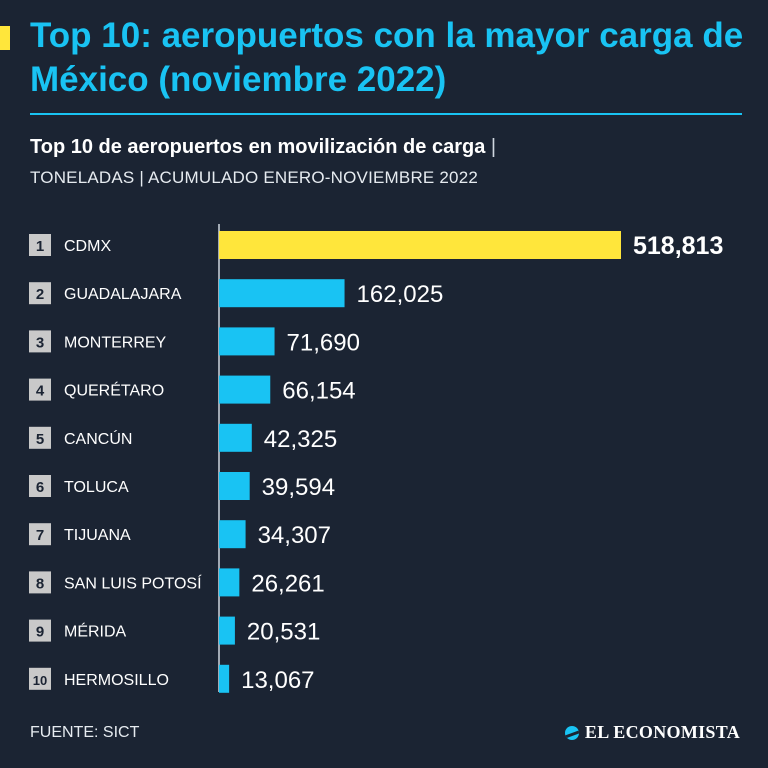 The width and height of the screenshot is (768, 768). I want to click on value-label: 66,154, so click(318, 391).